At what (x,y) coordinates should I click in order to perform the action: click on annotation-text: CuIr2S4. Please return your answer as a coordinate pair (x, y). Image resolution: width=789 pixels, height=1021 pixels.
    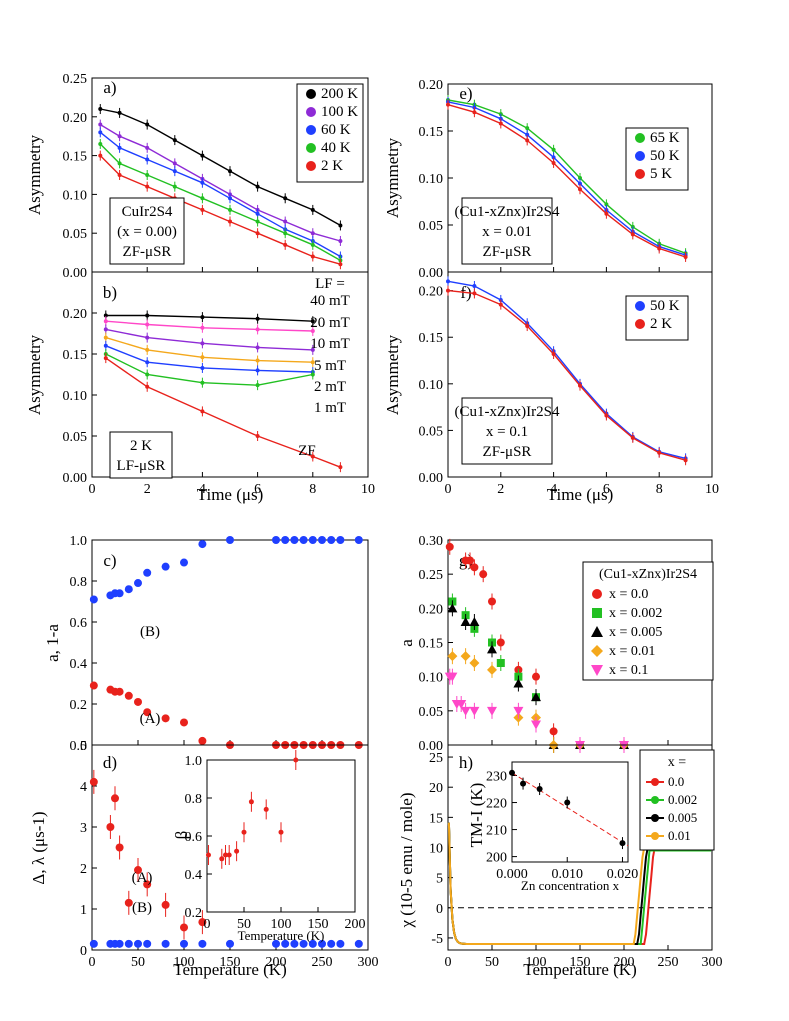
    Looking at the image, I should click on (147, 212).